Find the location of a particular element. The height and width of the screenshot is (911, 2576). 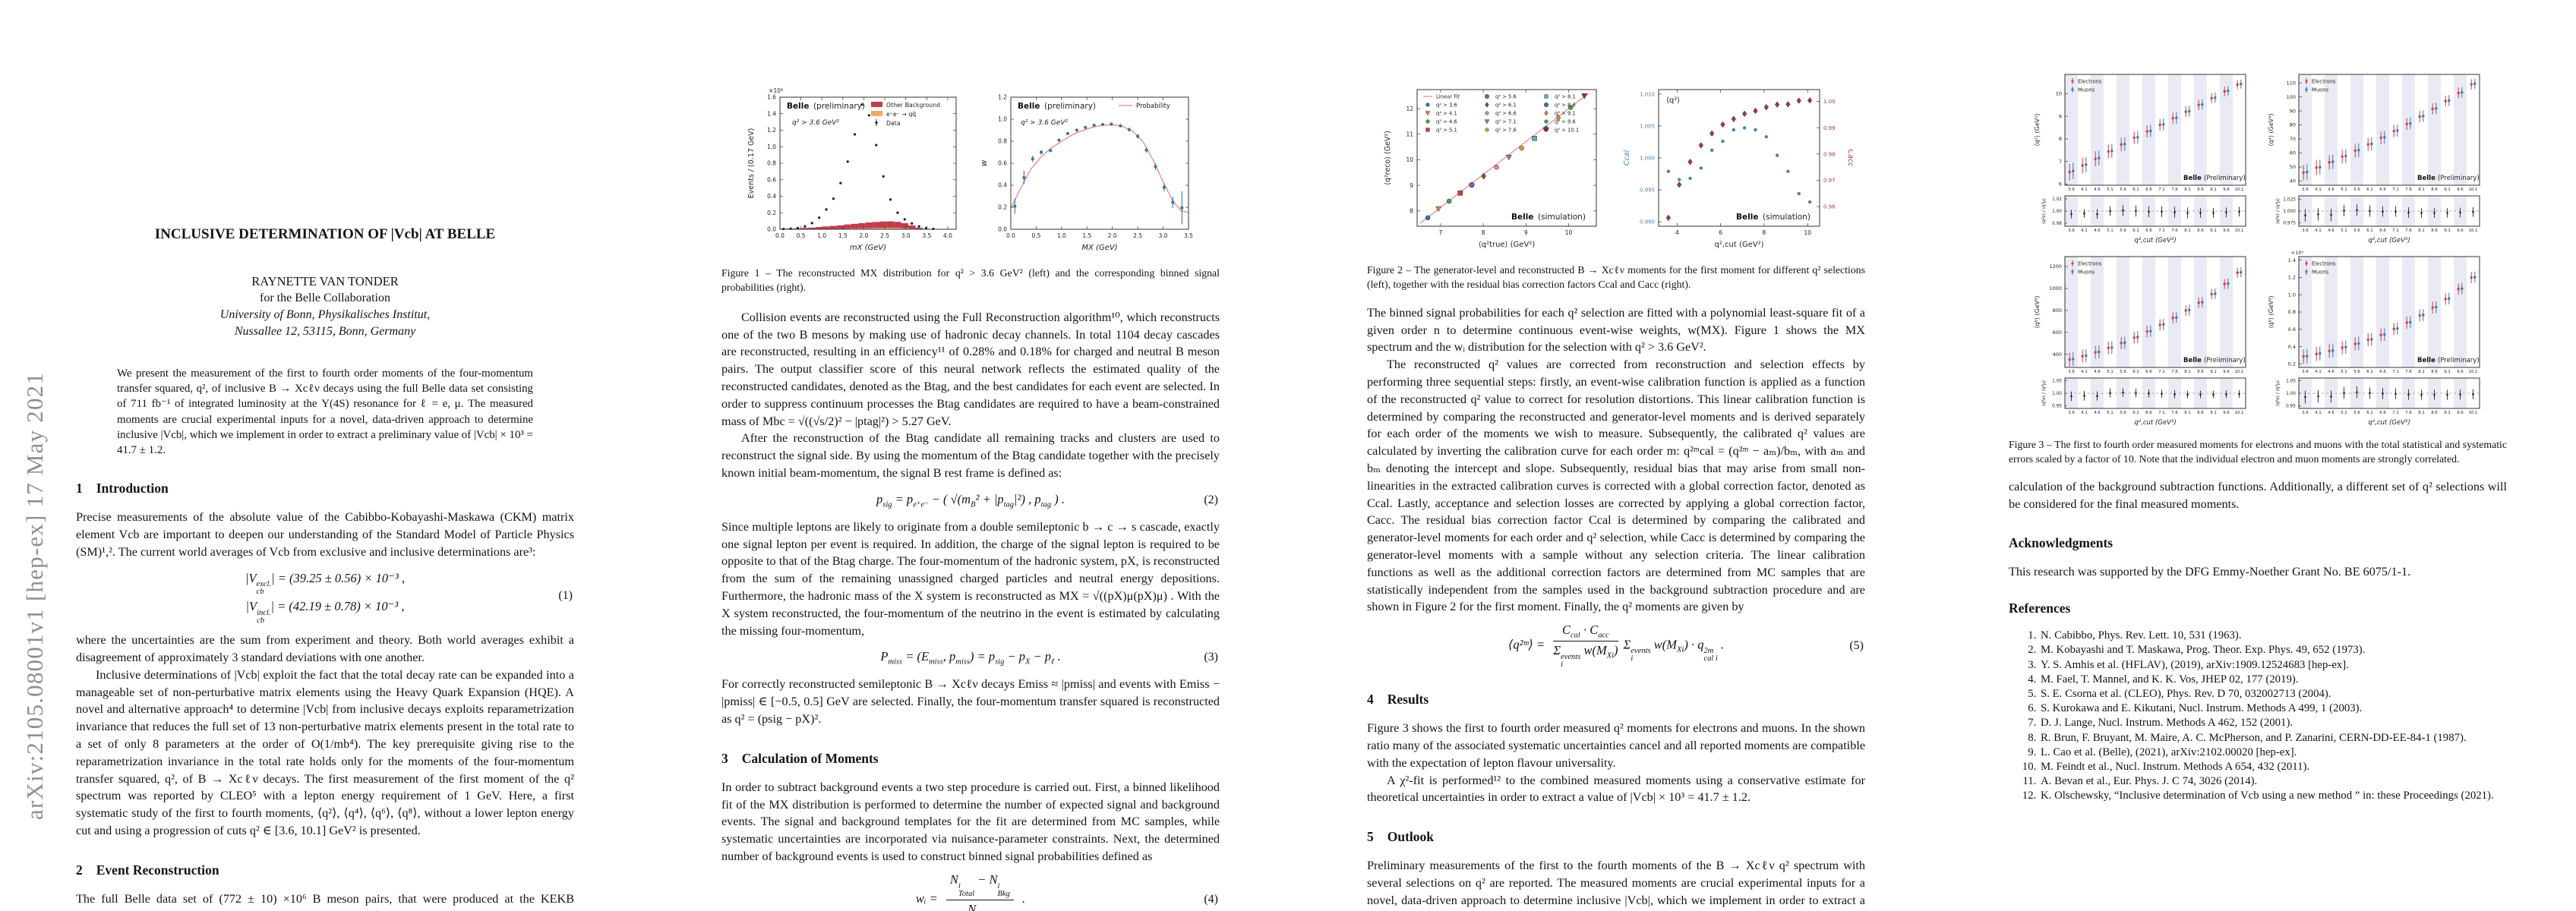

svg-text: 0.96 is located at coordinates (1829, 207).